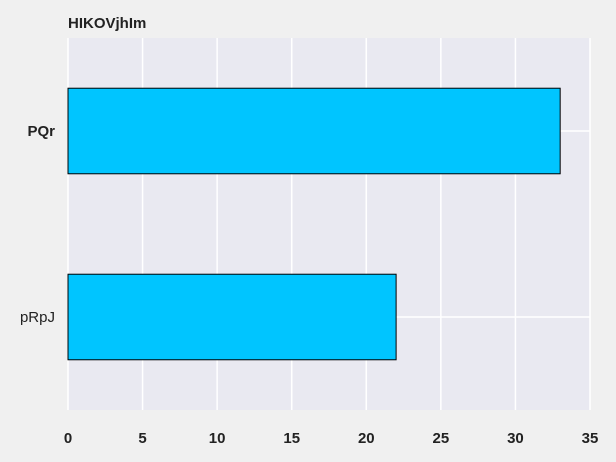 The height and width of the screenshot is (462, 616). Describe the element at coordinates (291, 438) in the screenshot. I see `x-tick-label: 15` at that location.